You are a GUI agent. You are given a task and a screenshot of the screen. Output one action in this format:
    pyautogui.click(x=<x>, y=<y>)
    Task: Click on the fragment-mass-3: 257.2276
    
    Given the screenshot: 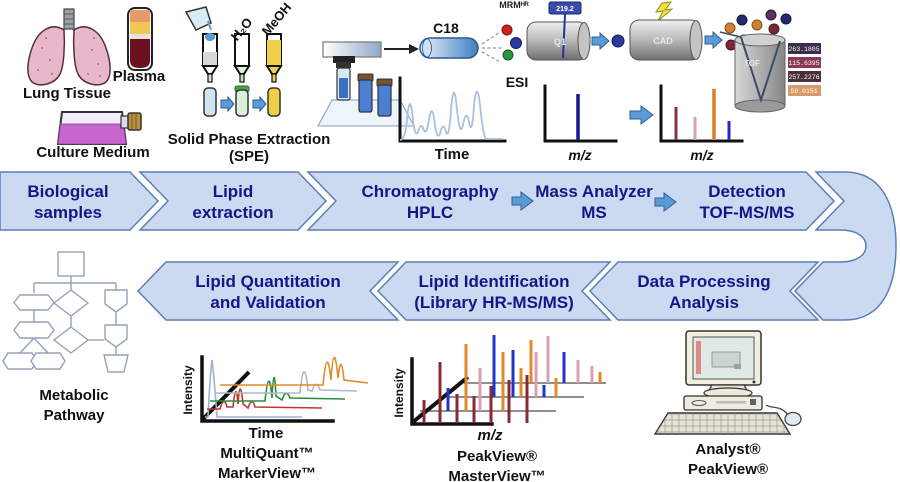 What is the action you would take?
    pyautogui.click(x=803, y=77)
    